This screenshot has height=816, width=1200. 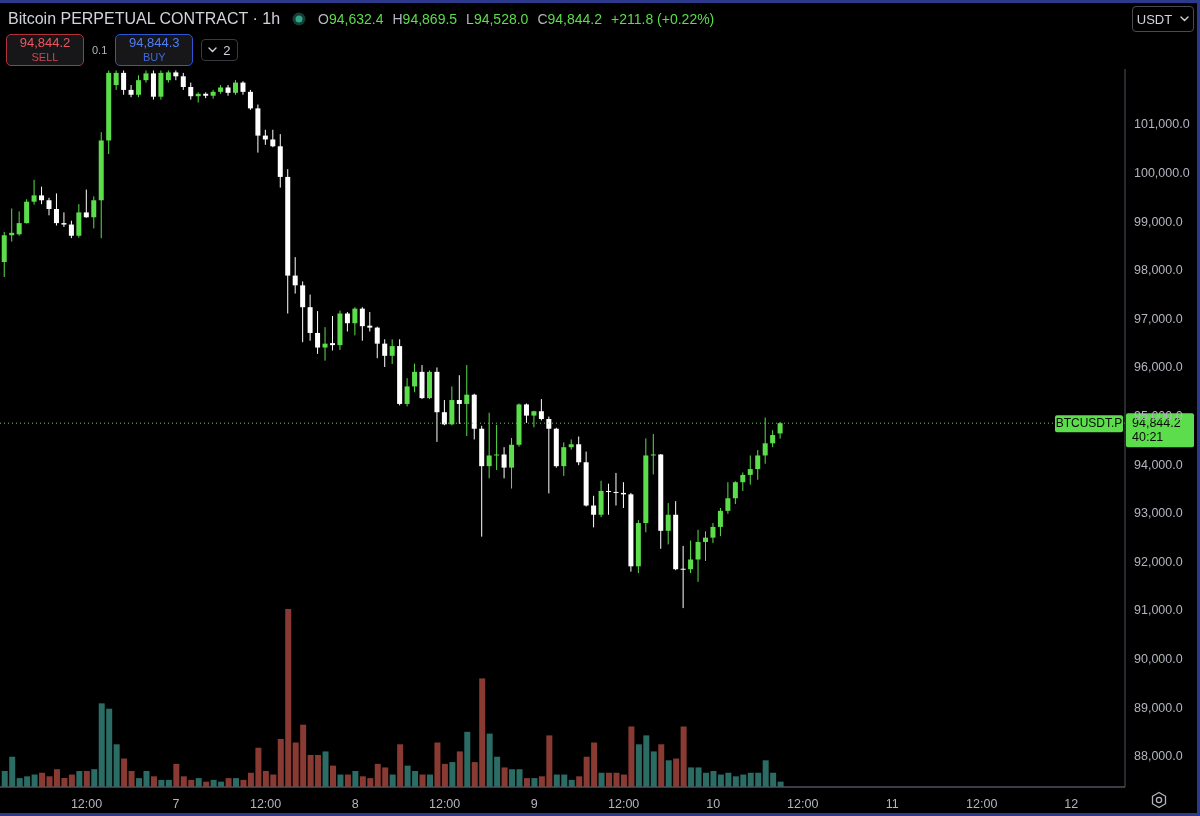 What do you see at coordinates (663, 19) in the screenshot?
I see `text: +211.8 (+0.22%)` at bounding box center [663, 19].